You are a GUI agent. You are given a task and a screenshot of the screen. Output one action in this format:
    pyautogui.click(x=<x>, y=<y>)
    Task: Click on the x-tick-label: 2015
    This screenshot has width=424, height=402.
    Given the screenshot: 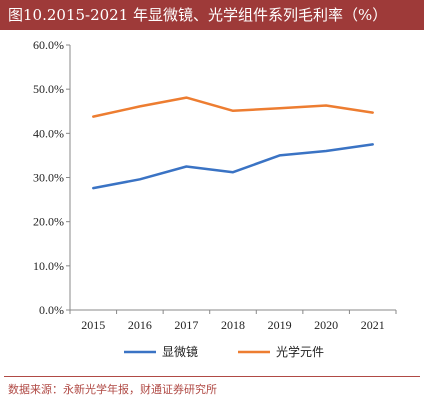 What is the action you would take?
    pyautogui.click(x=93, y=325)
    